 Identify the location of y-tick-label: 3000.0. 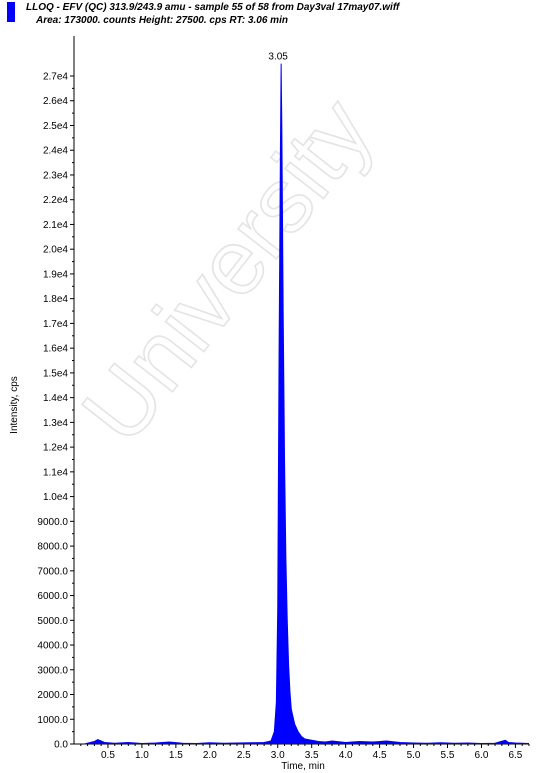
(52, 670).